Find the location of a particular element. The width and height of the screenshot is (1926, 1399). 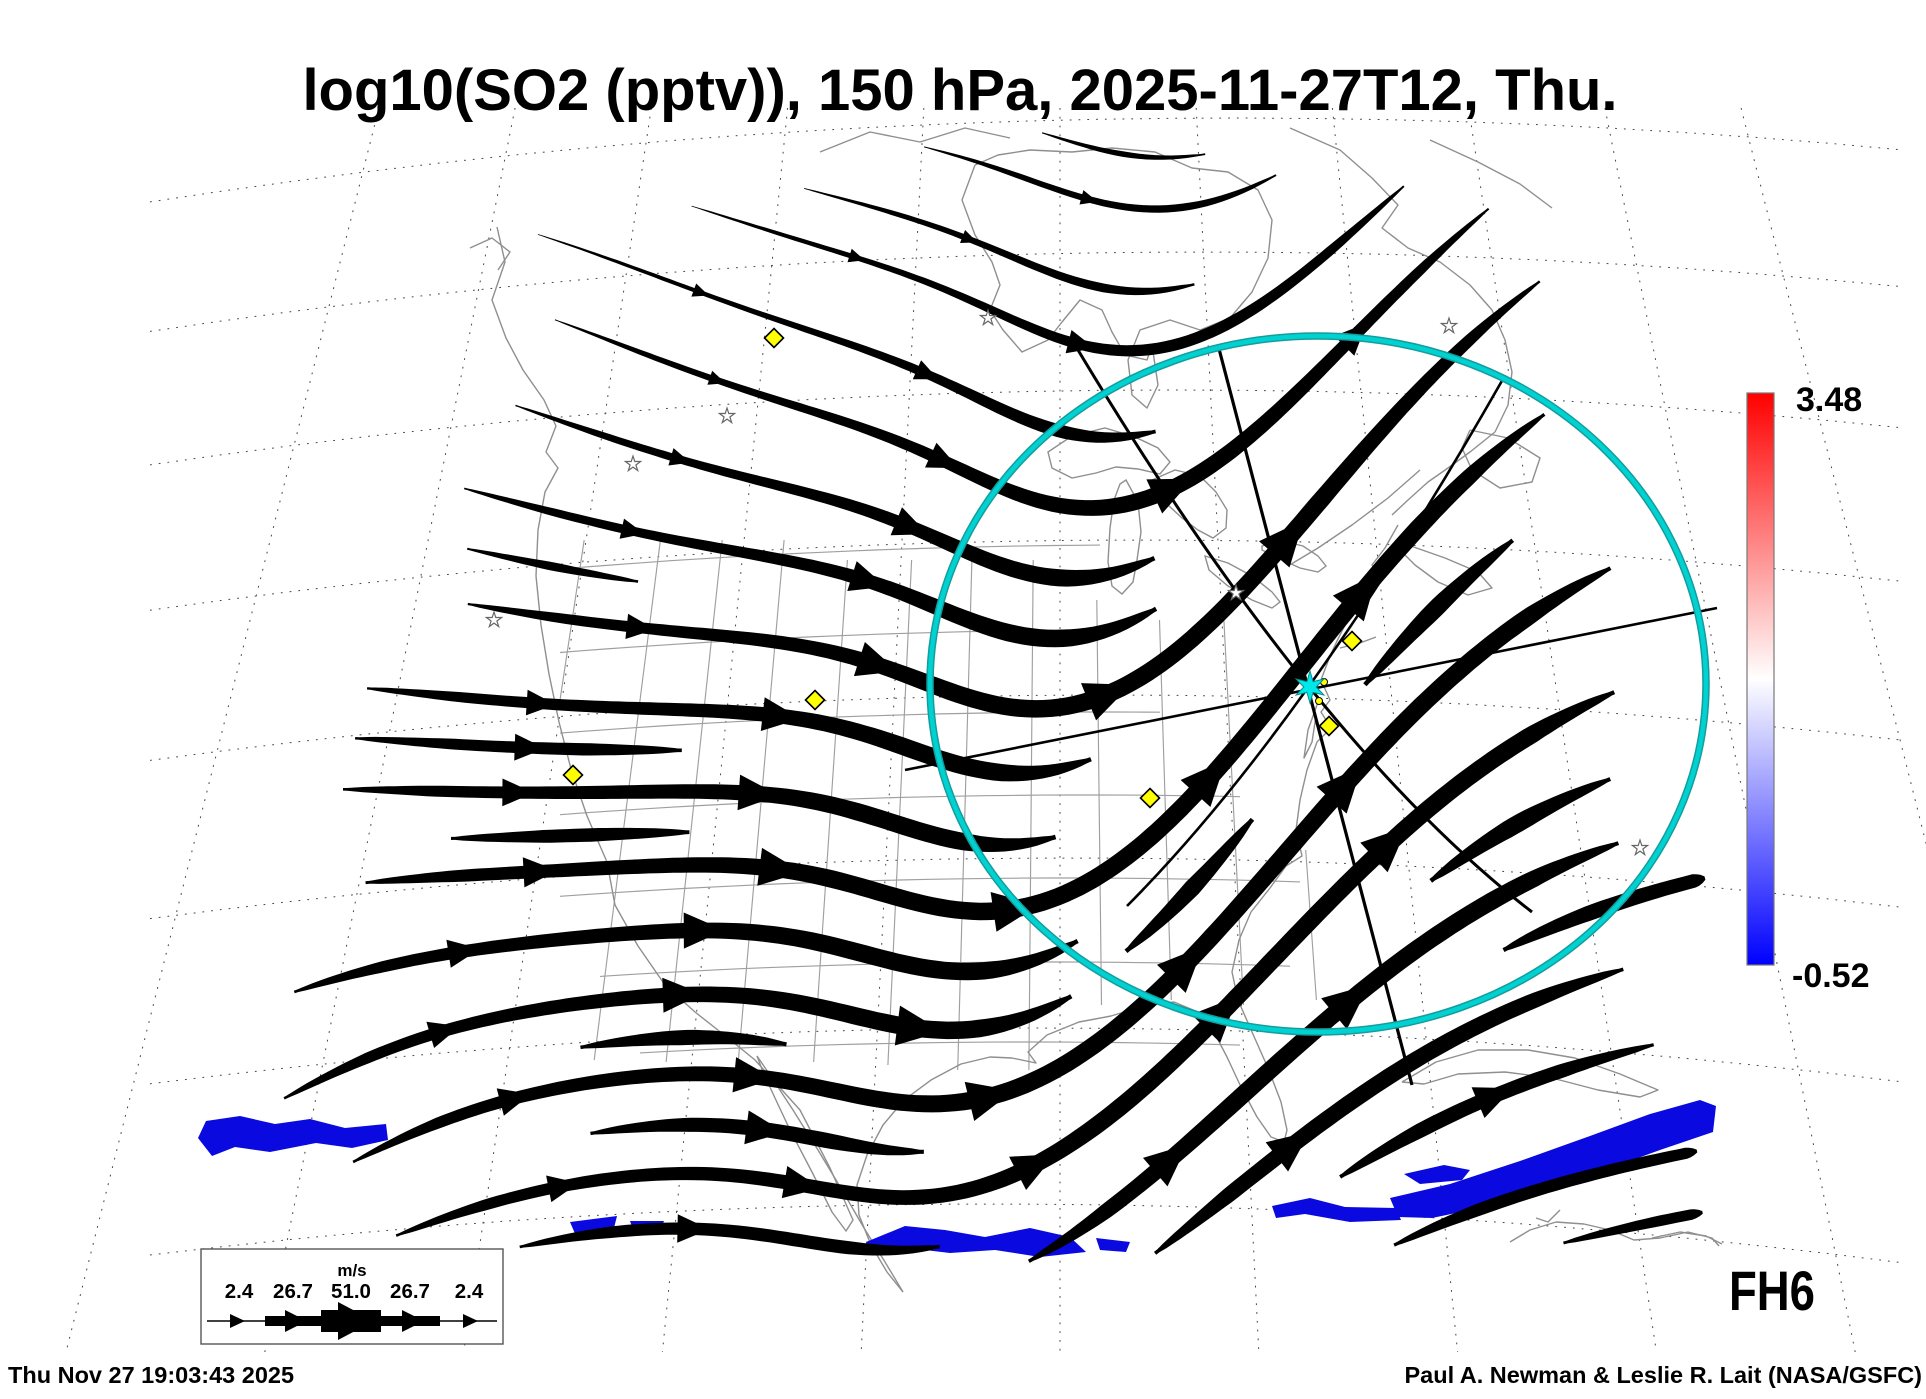

svg-text: Thu Nov 27 19:03:43 2025 is located at coordinates (151, 1375).